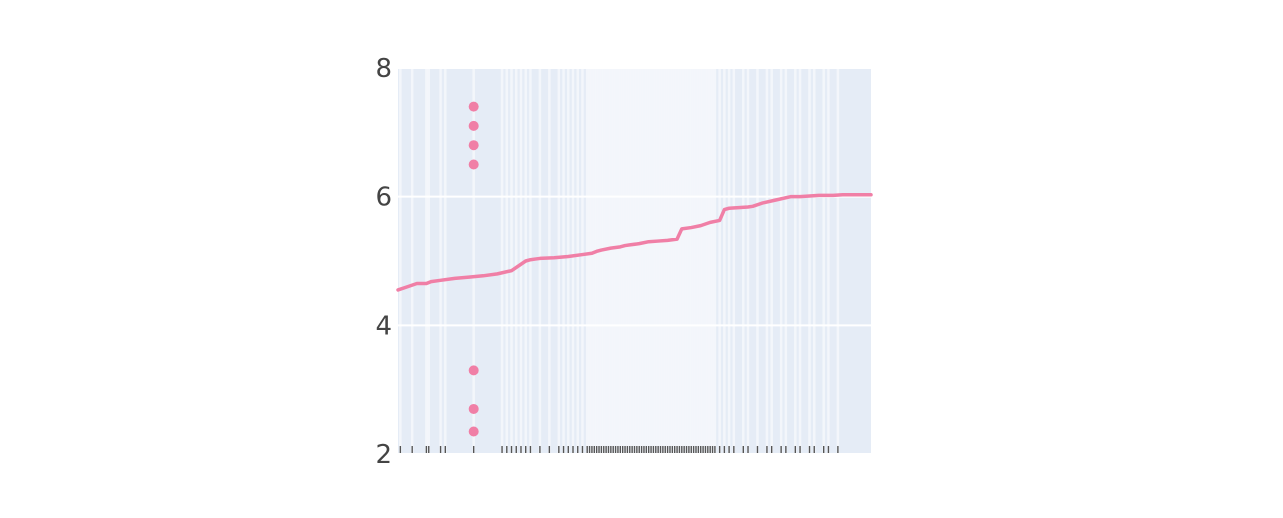 This screenshot has width=1283, height=518. Describe the element at coordinates (383, 455) in the screenshot. I see `y-tick-label: 2` at that location.